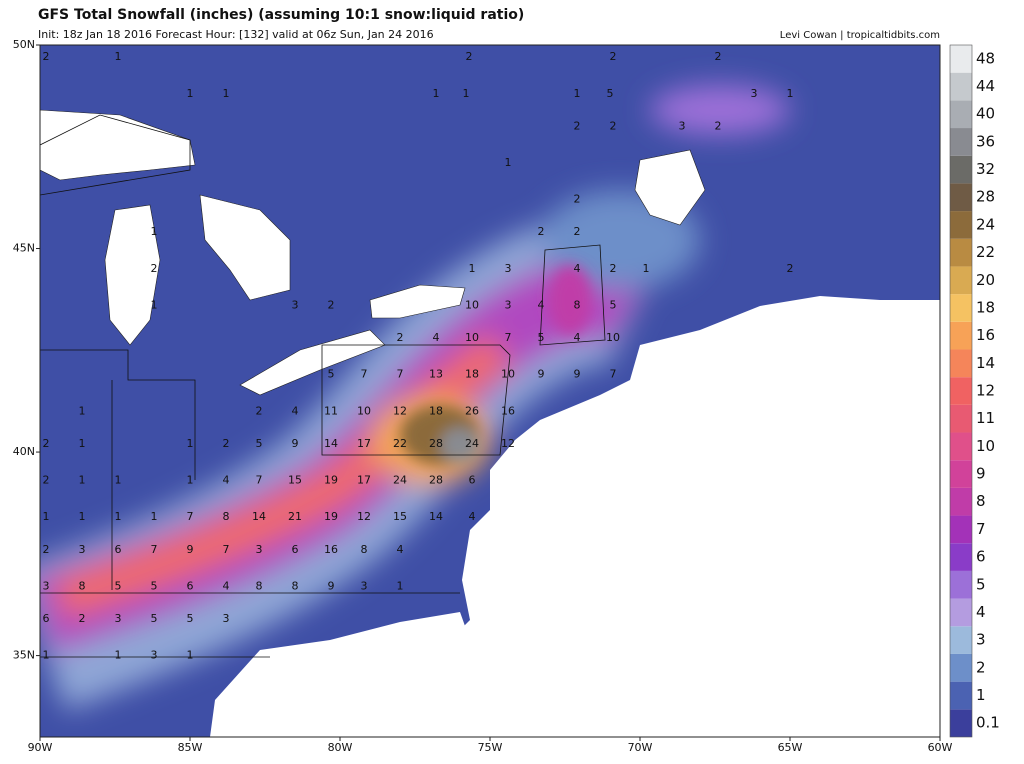  What do you see at coordinates (24, 655) in the screenshot?
I see `lat-label: 35N` at bounding box center [24, 655].